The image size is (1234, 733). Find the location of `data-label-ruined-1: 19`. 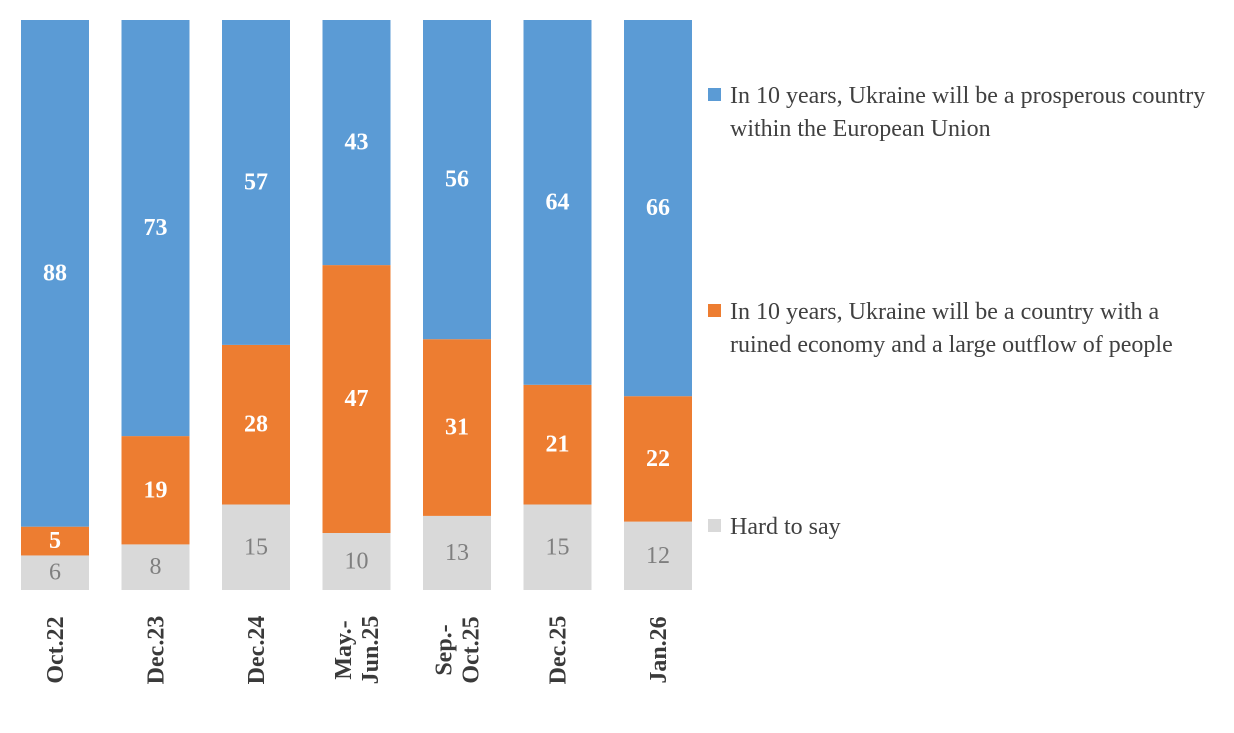

data-label-ruined-1: 19 is located at coordinates (156, 490).